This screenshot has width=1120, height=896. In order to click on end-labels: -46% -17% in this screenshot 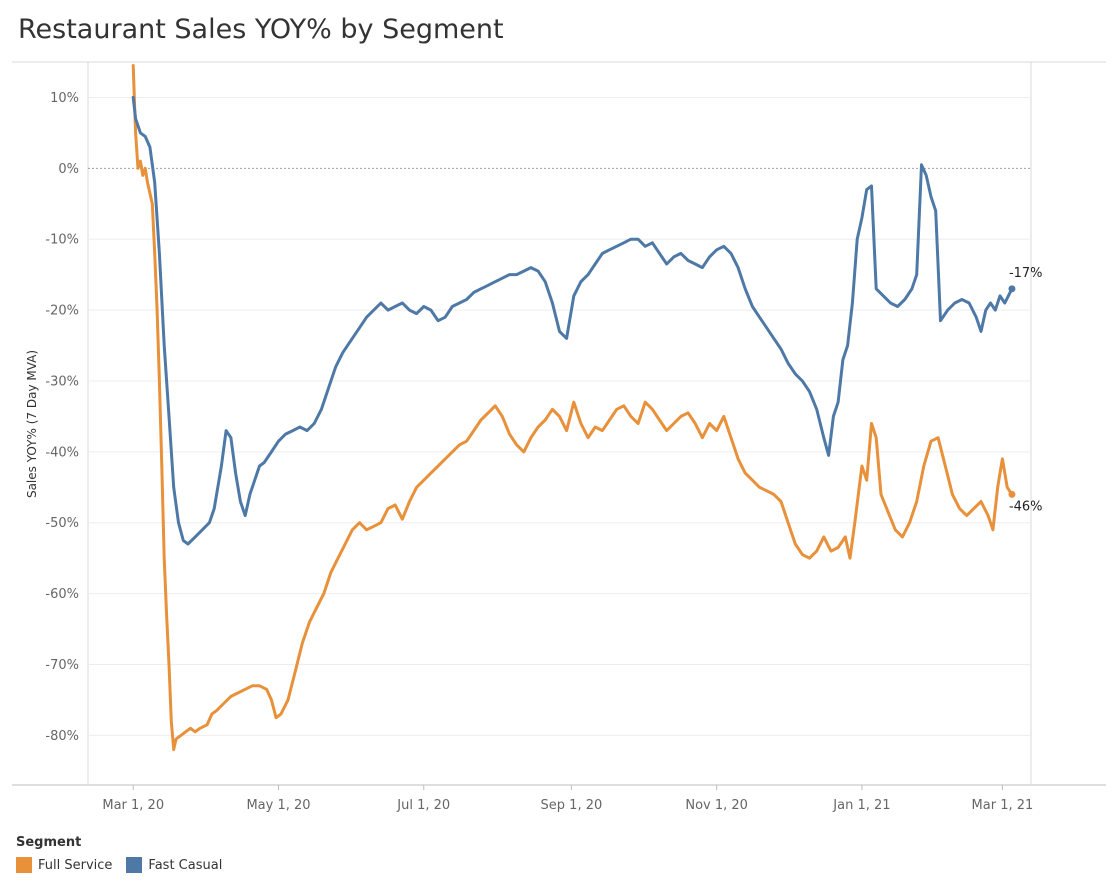, I will do `click(1025, 390)`.